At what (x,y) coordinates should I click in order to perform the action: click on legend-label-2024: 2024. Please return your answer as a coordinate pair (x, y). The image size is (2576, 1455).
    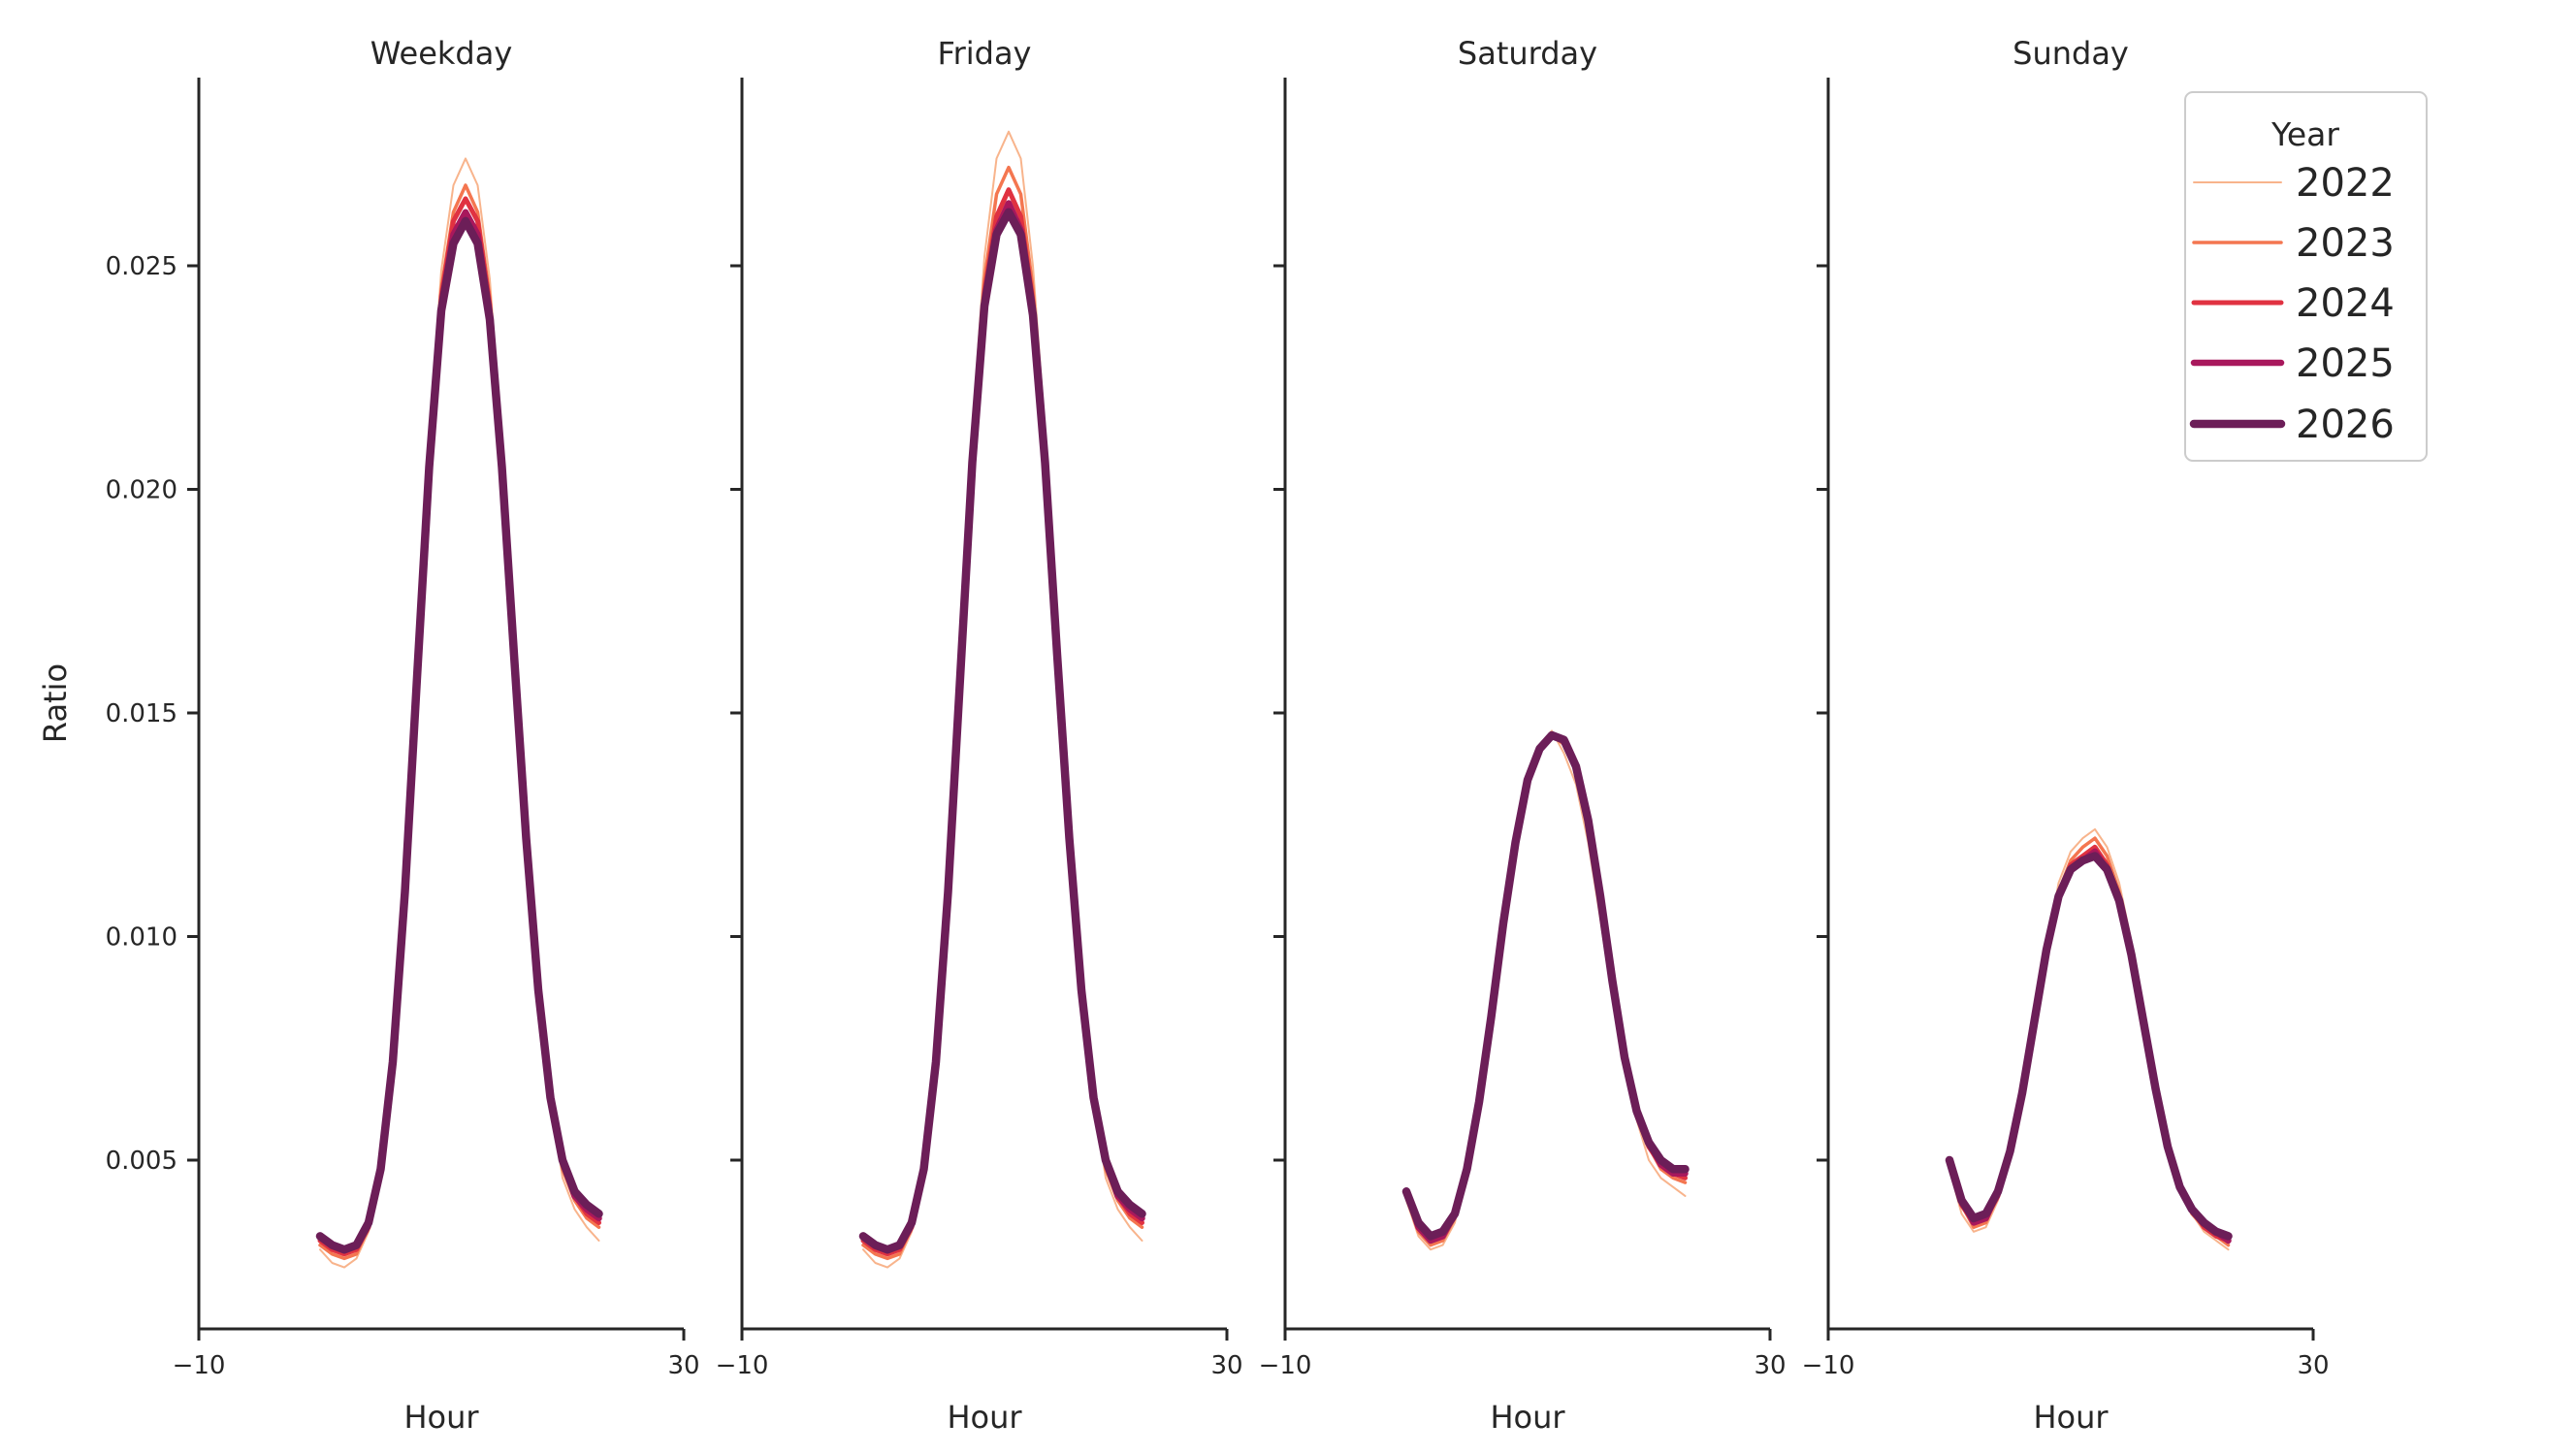
    Looking at the image, I should click on (2345, 303).